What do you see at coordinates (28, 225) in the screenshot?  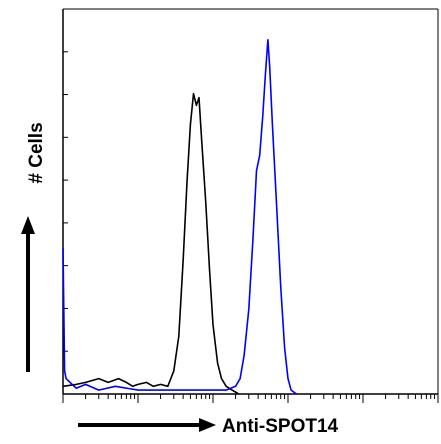 I see `y-axis-arrow-head` at bounding box center [28, 225].